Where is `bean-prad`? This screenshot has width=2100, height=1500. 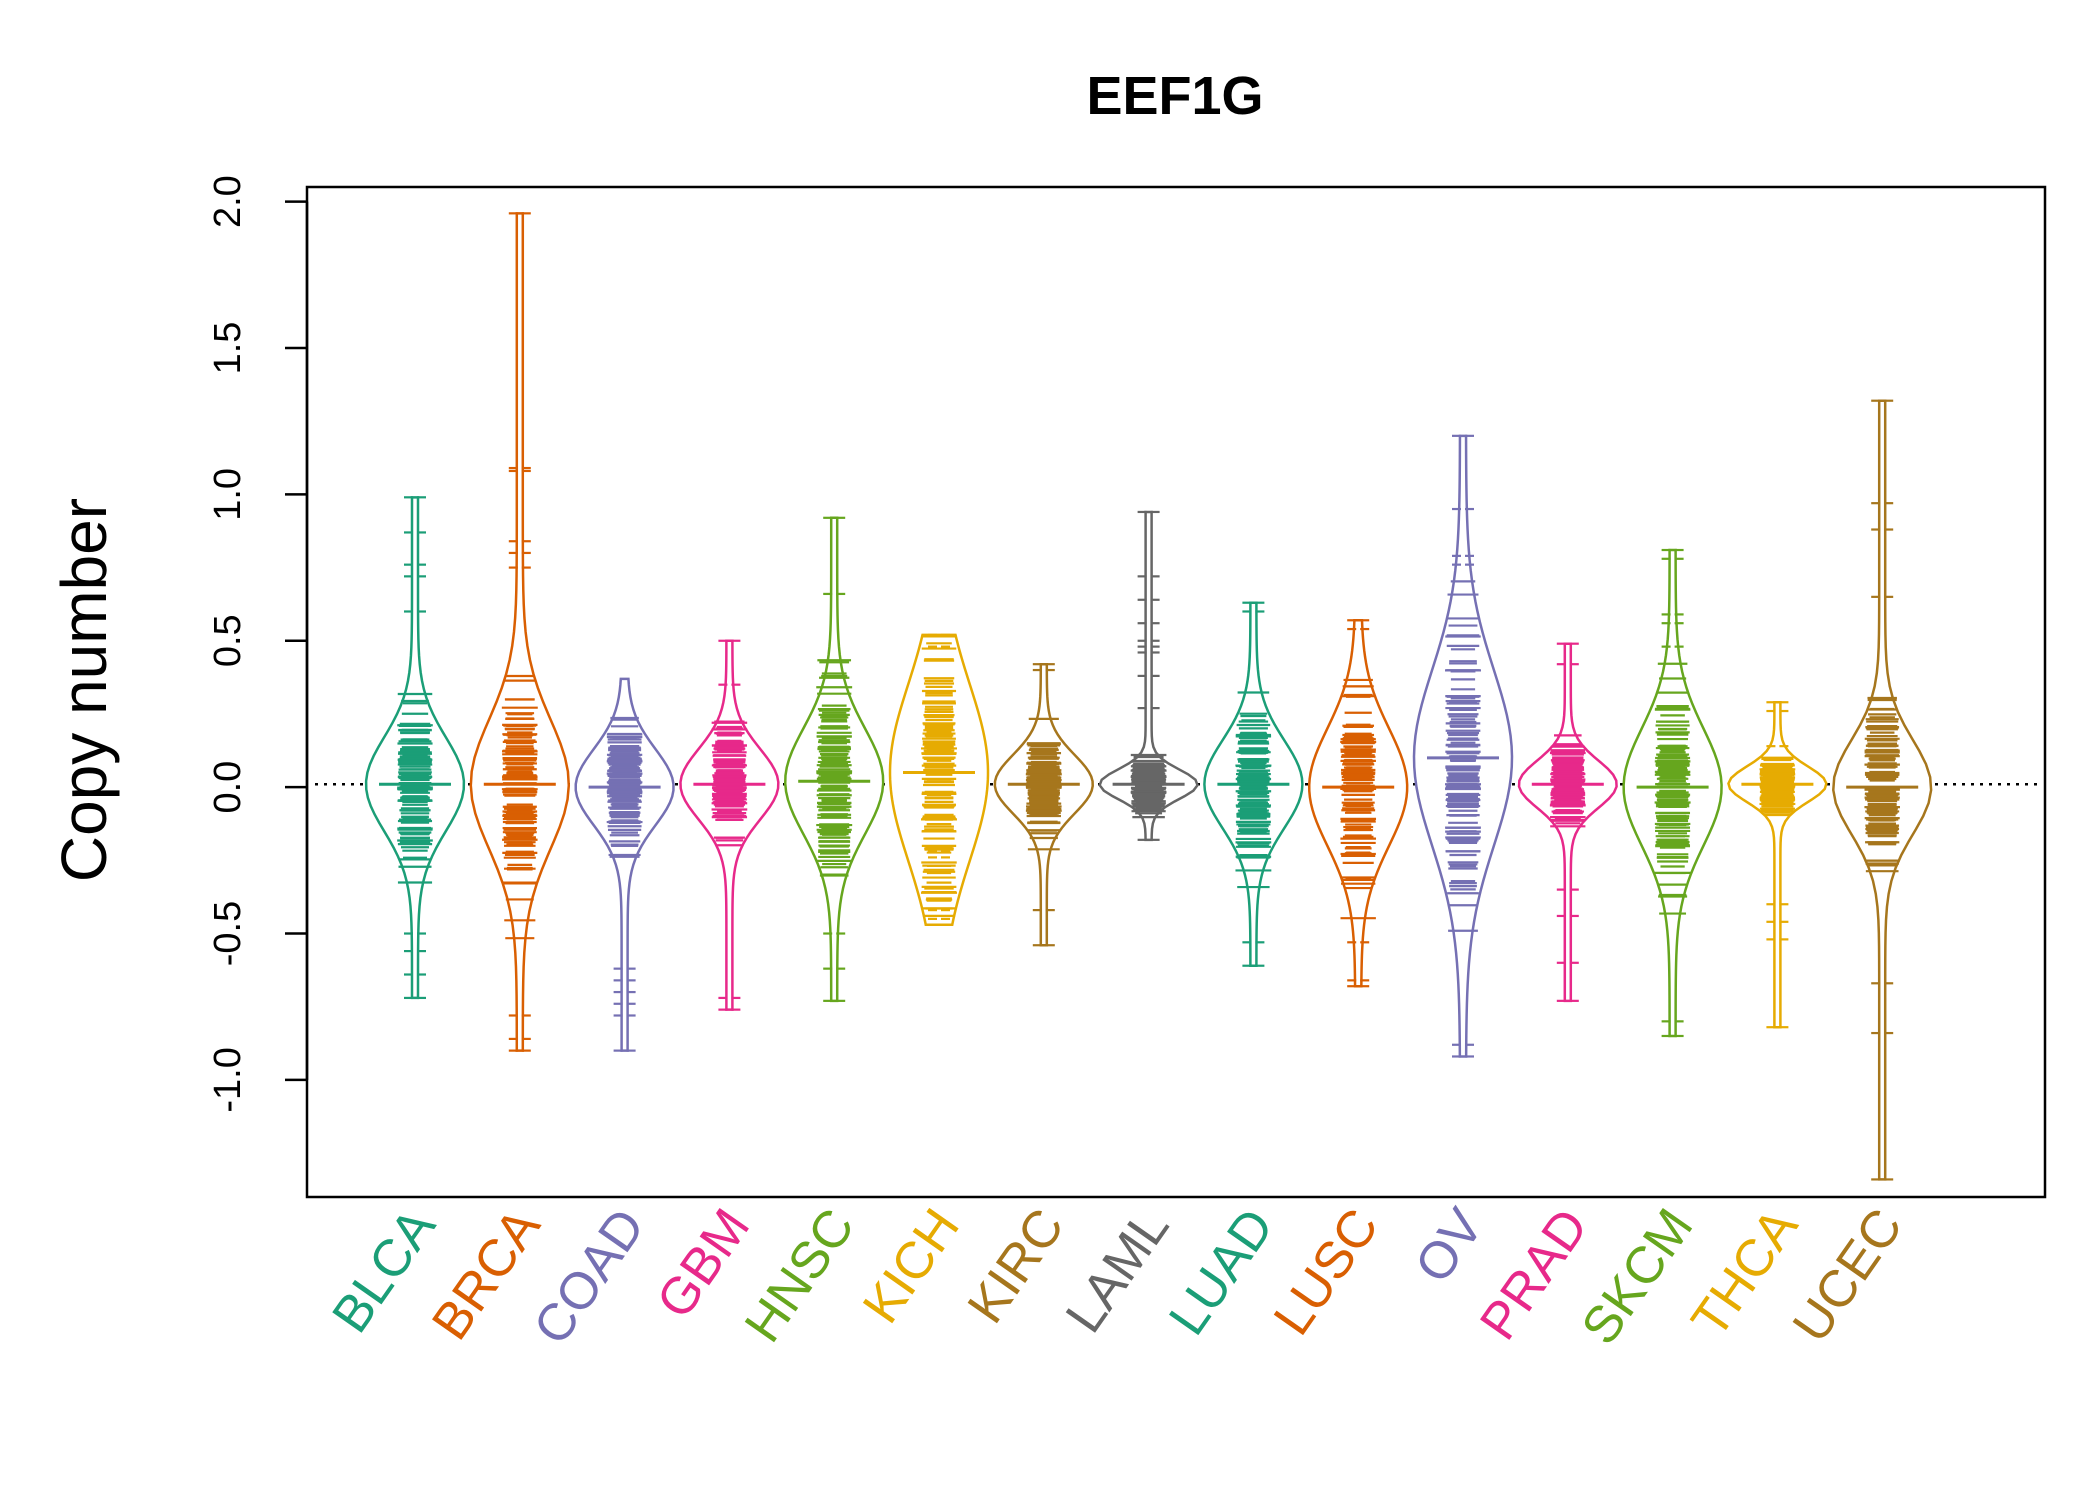 bean-prad is located at coordinates (1567, 822).